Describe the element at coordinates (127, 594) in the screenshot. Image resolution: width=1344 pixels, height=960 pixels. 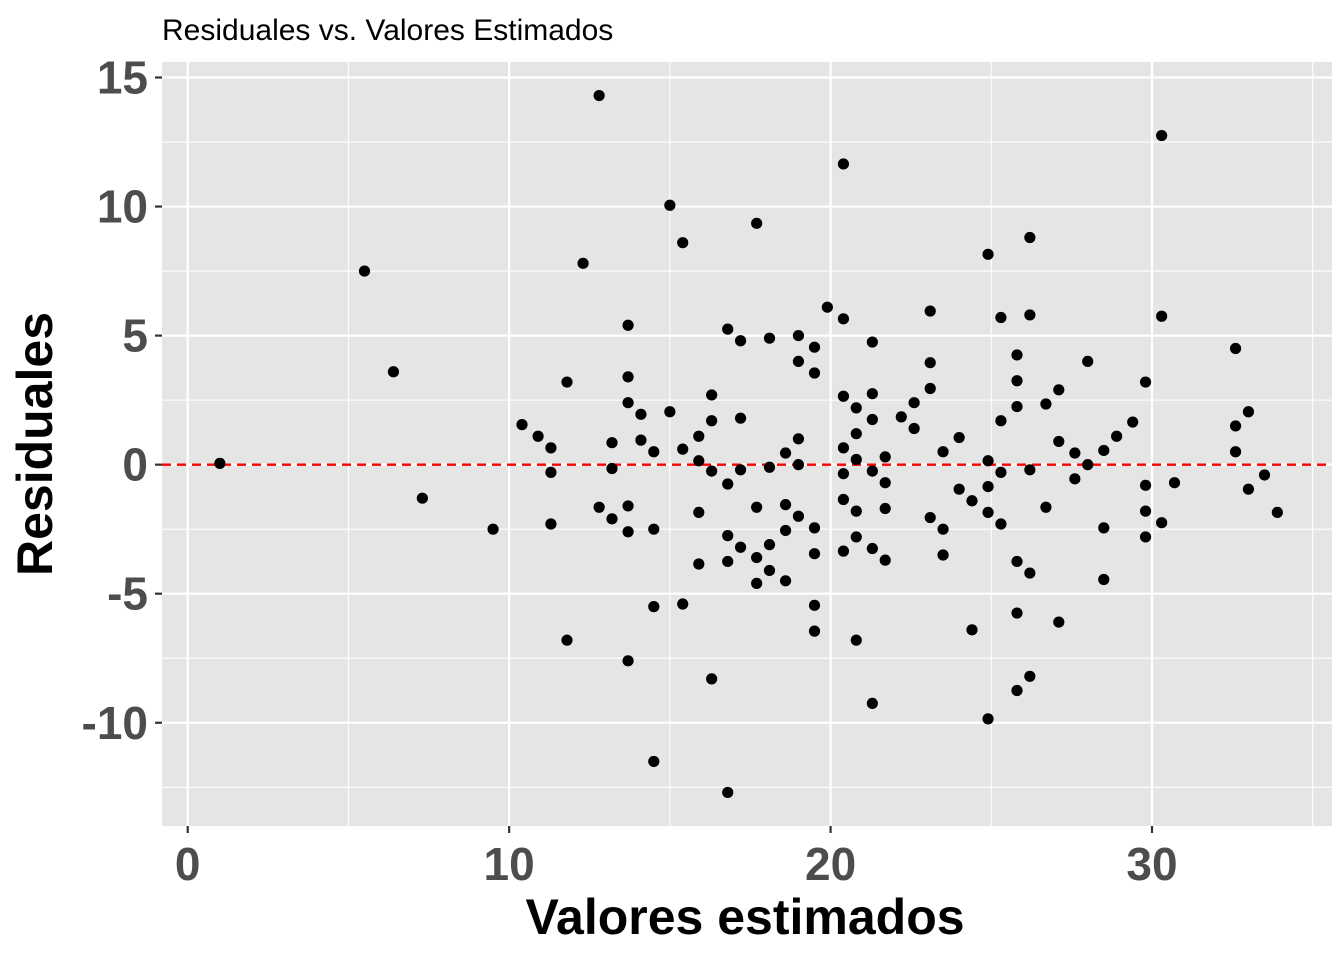
I see `y-tick-label-4: -5` at that location.